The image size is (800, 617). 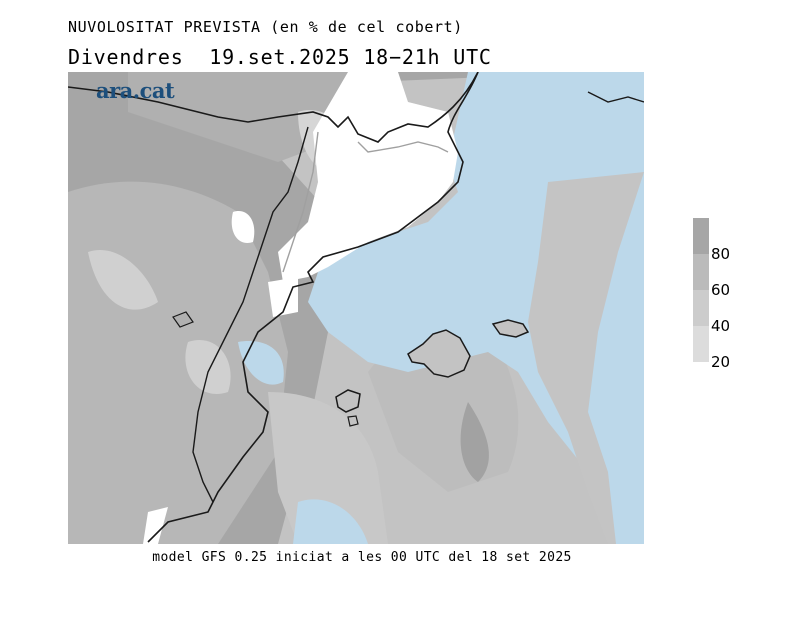 I want to click on inland-lake, so click(x=183, y=319).